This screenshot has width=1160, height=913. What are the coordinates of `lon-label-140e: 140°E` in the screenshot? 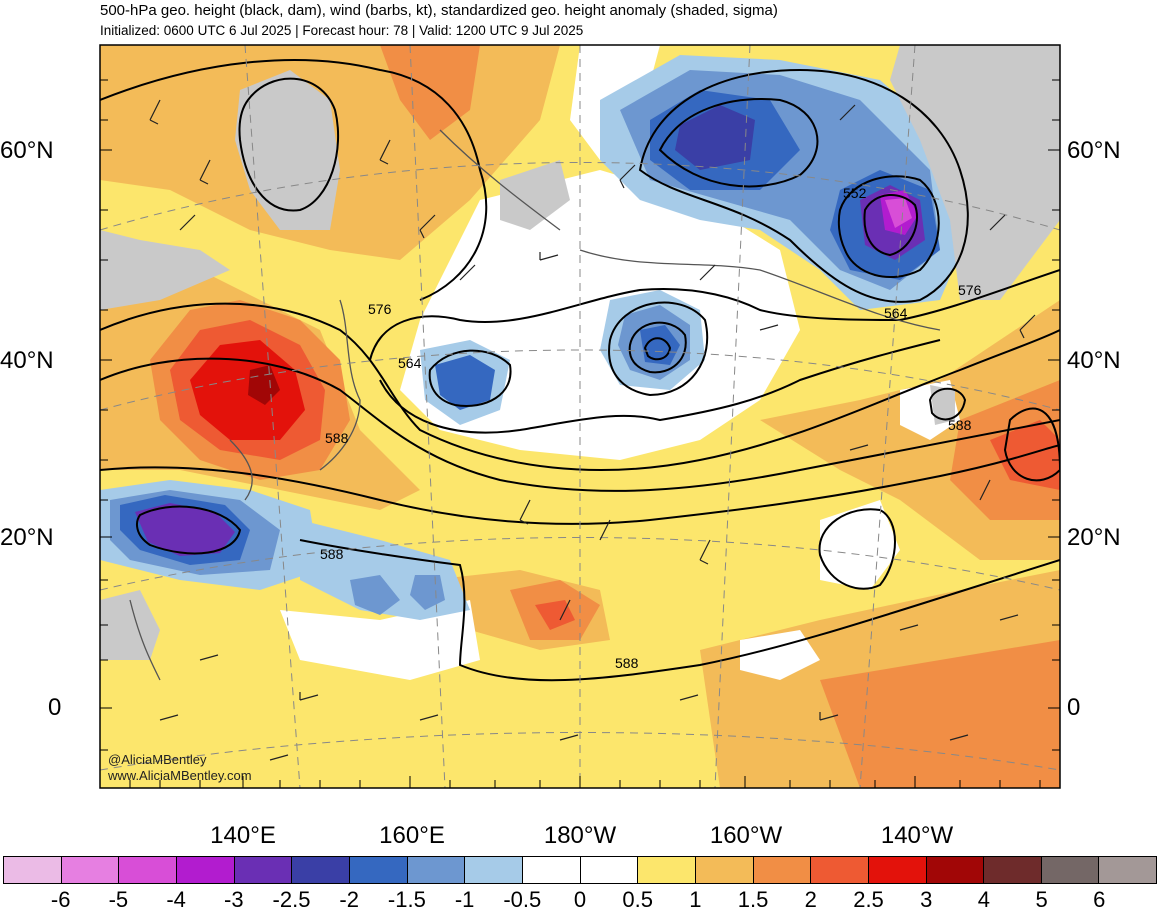 It's located at (243, 835).